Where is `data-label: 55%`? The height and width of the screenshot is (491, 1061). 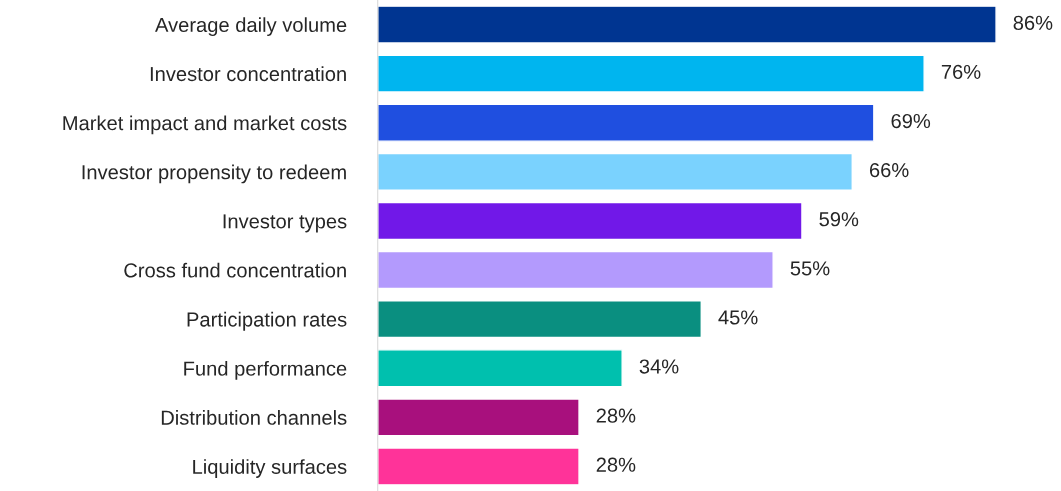
data-label: 55% is located at coordinates (810, 268).